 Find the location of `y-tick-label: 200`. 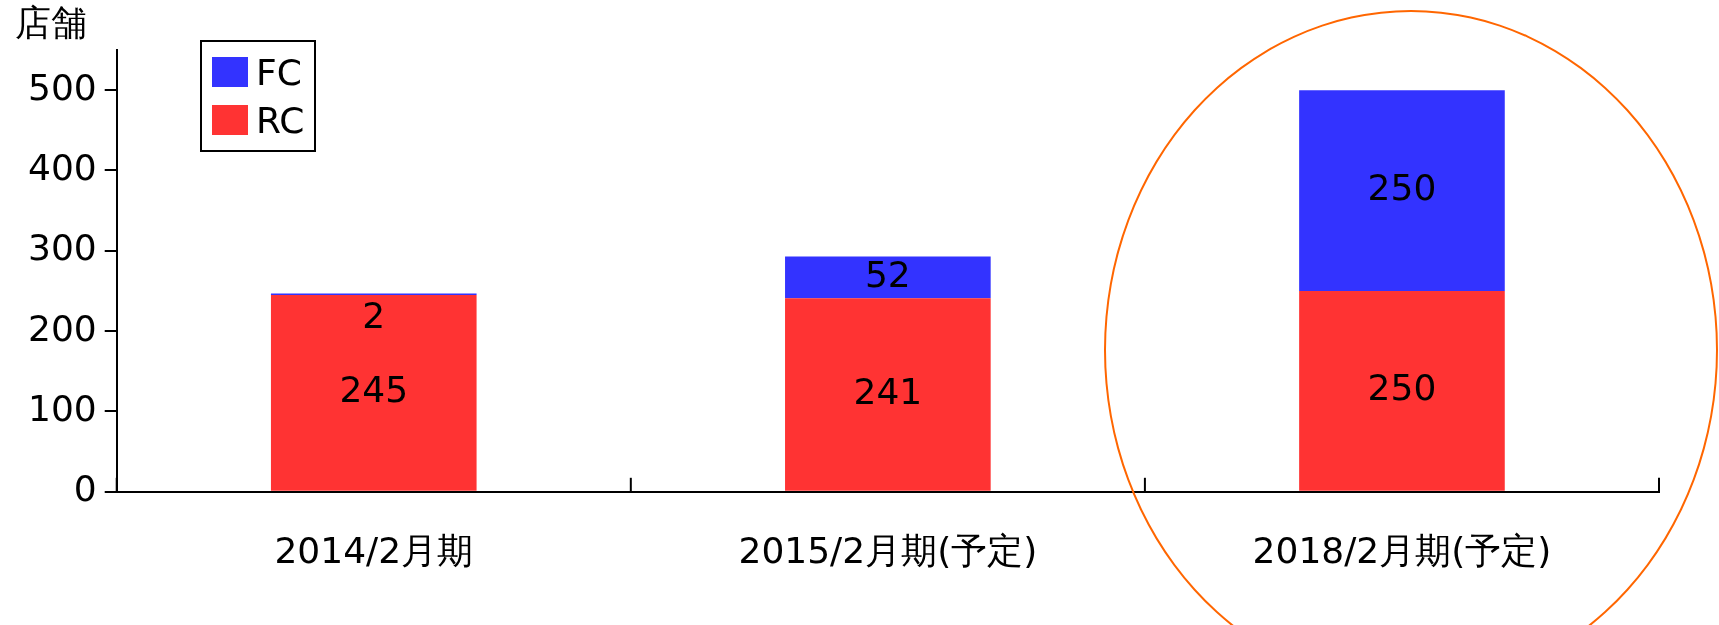

y-tick-label: 200 is located at coordinates (62, 328).